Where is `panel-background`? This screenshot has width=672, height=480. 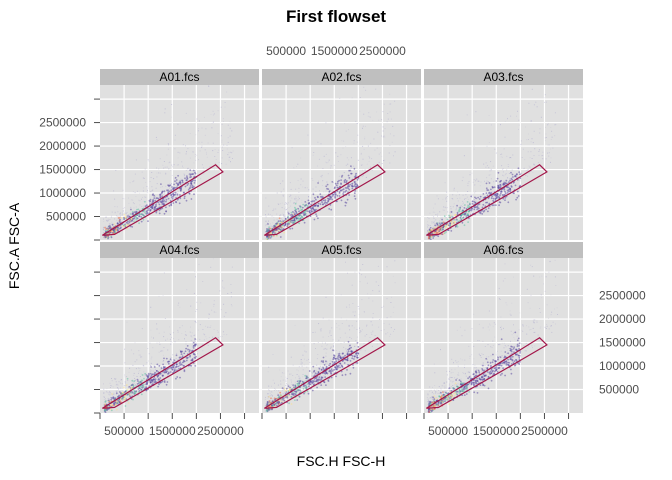 panel-background is located at coordinates (503, 162).